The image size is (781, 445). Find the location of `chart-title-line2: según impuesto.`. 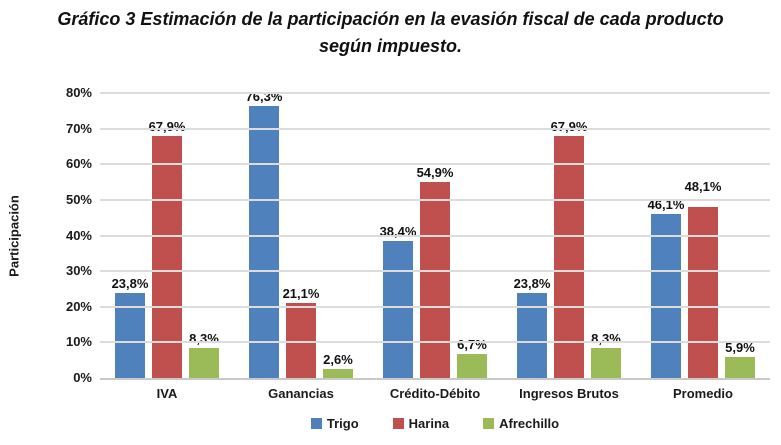

chart-title-line2: según impuesto. is located at coordinates (390, 46).